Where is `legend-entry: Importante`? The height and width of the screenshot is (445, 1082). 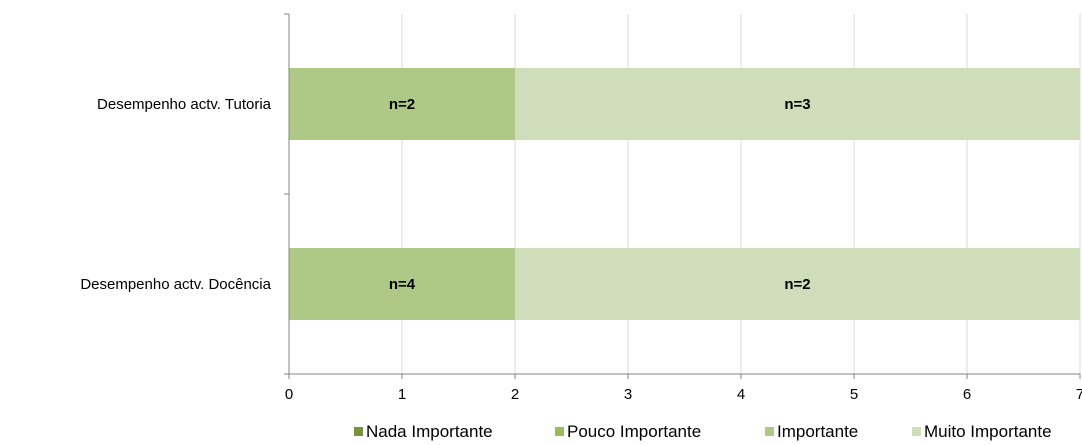
legend-entry: Importante is located at coordinates (817, 431).